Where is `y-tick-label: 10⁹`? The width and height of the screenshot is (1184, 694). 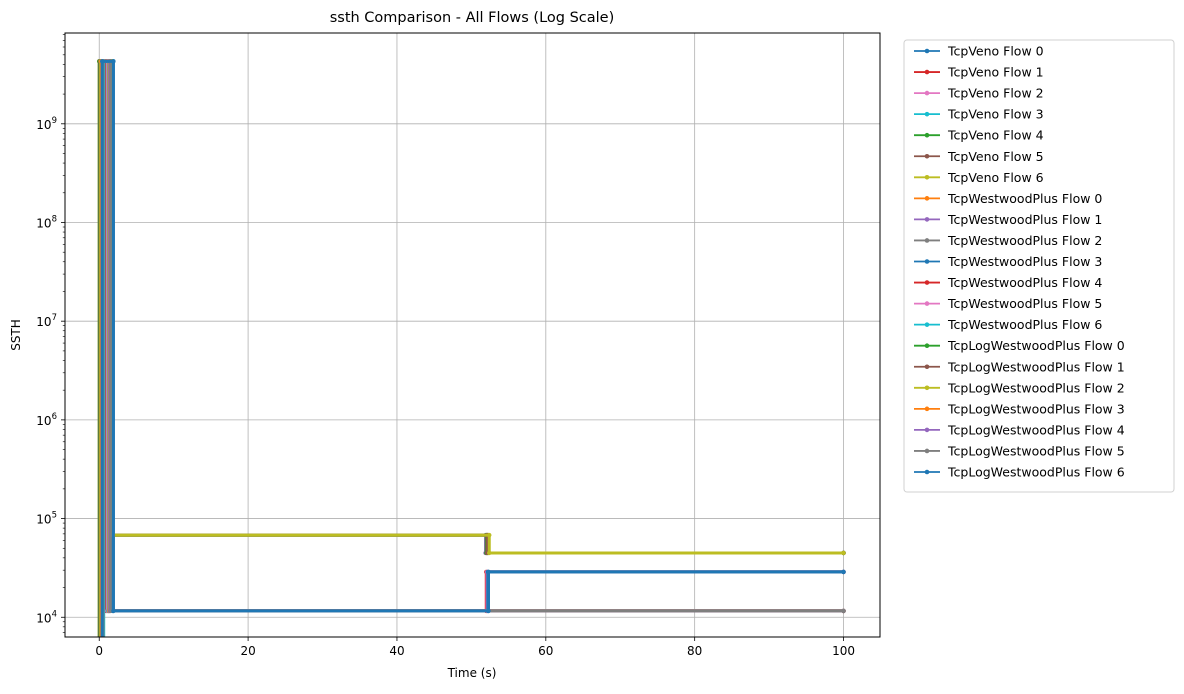 y-tick-label: 10⁹ is located at coordinates (46, 124).